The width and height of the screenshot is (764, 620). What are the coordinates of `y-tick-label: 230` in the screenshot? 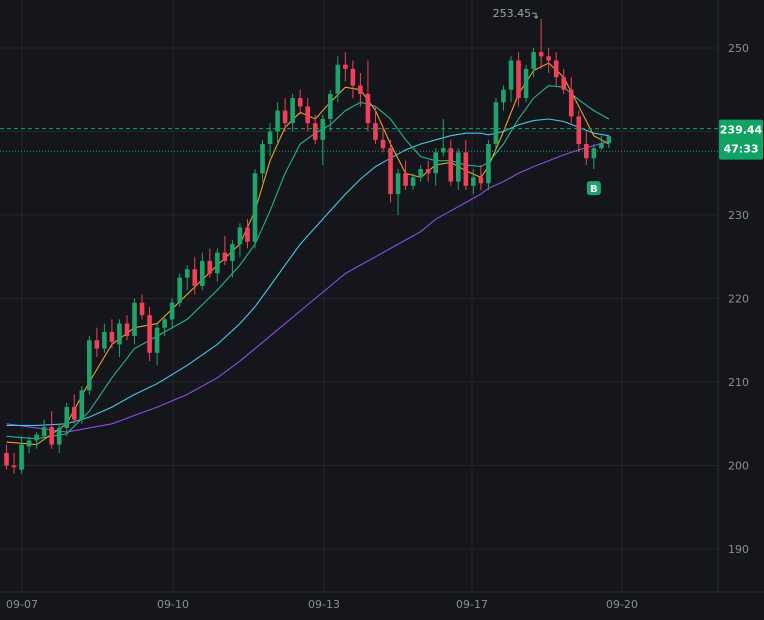 It's located at (738, 215).